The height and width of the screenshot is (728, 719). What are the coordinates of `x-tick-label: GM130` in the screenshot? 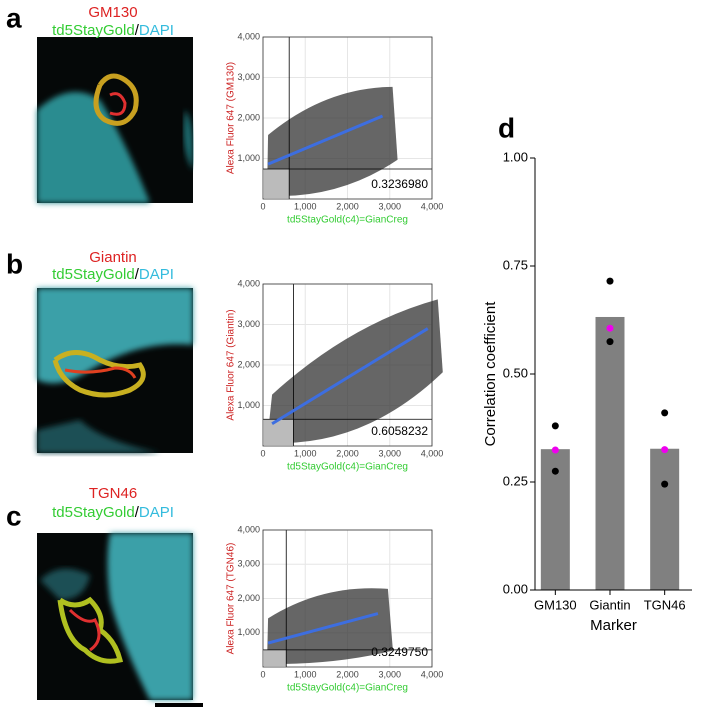 It's located at (555, 604).